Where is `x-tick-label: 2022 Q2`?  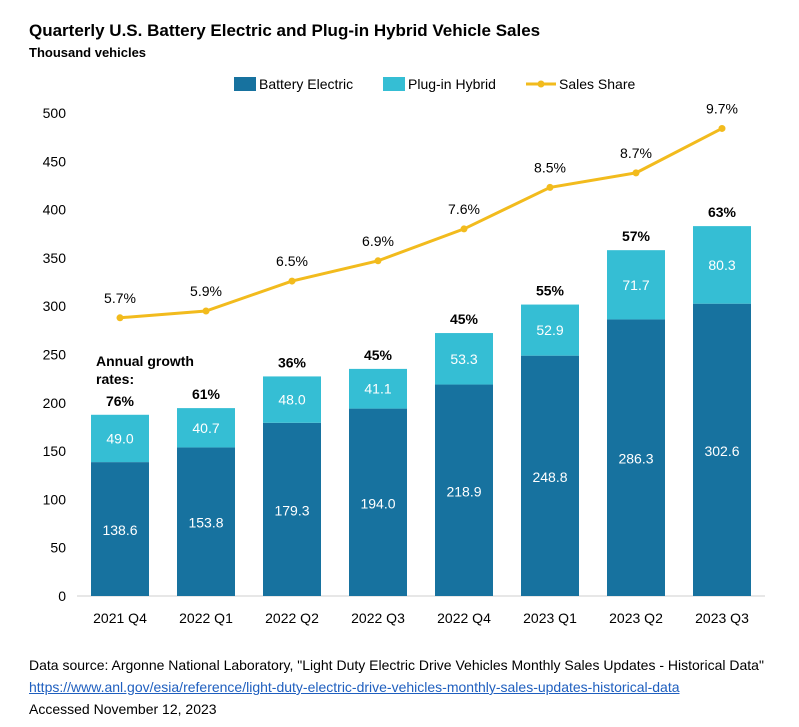 x-tick-label: 2022 Q2 is located at coordinates (292, 618).